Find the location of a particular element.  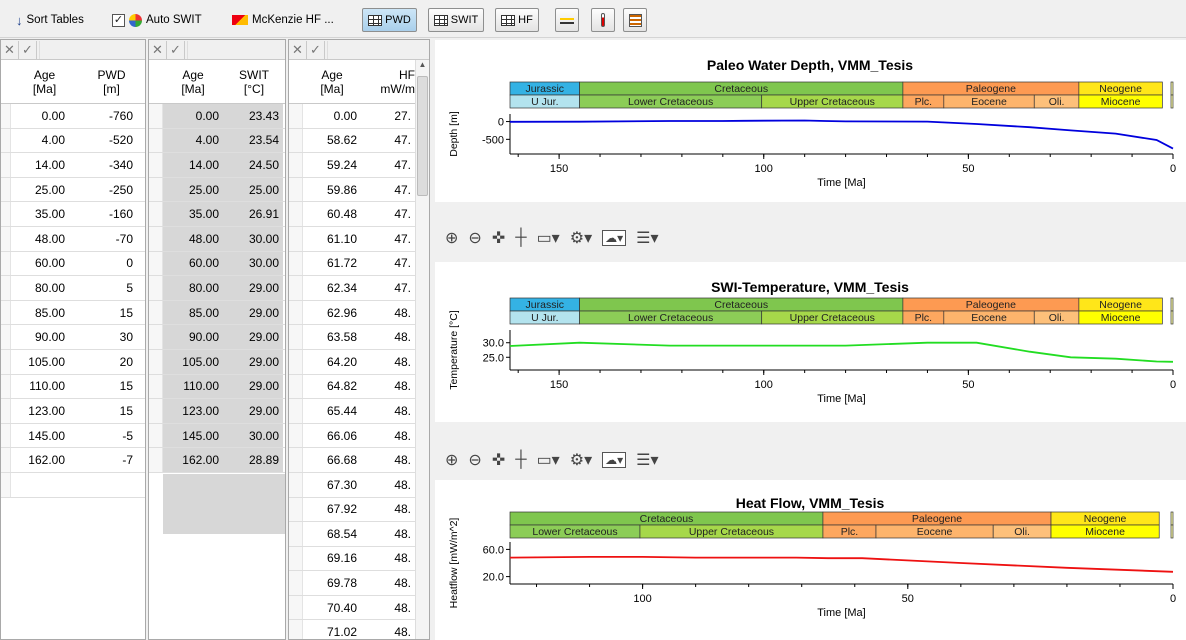

table-row: 71.02 48. is located at coordinates (352, 629).